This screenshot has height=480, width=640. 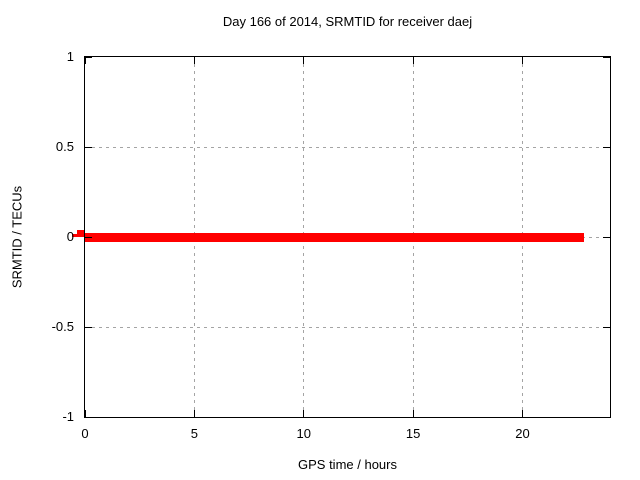 What do you see at coordinates (70, 236) in the screenshot?
I see `y-tick-label: 0` at bounding box center [70, 236].